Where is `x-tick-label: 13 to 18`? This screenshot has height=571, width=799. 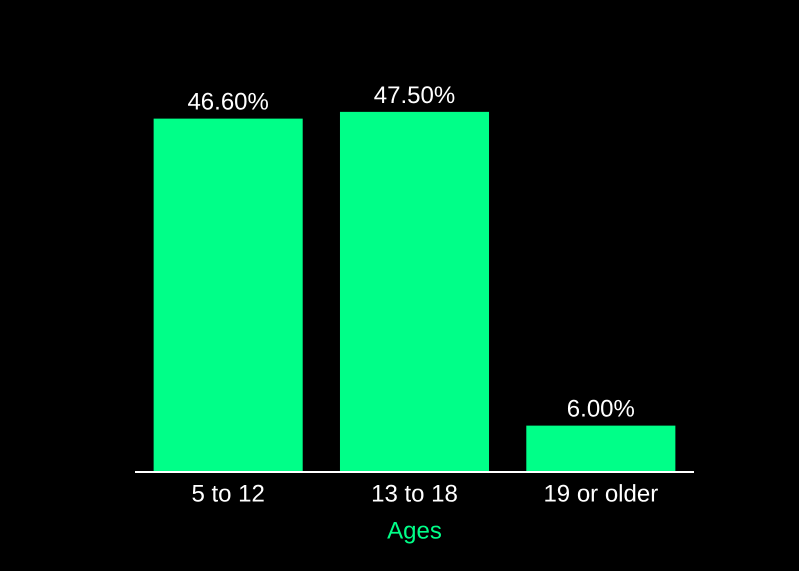
x-tick-label: 13 to 18 is located at coordinates (414, 494).